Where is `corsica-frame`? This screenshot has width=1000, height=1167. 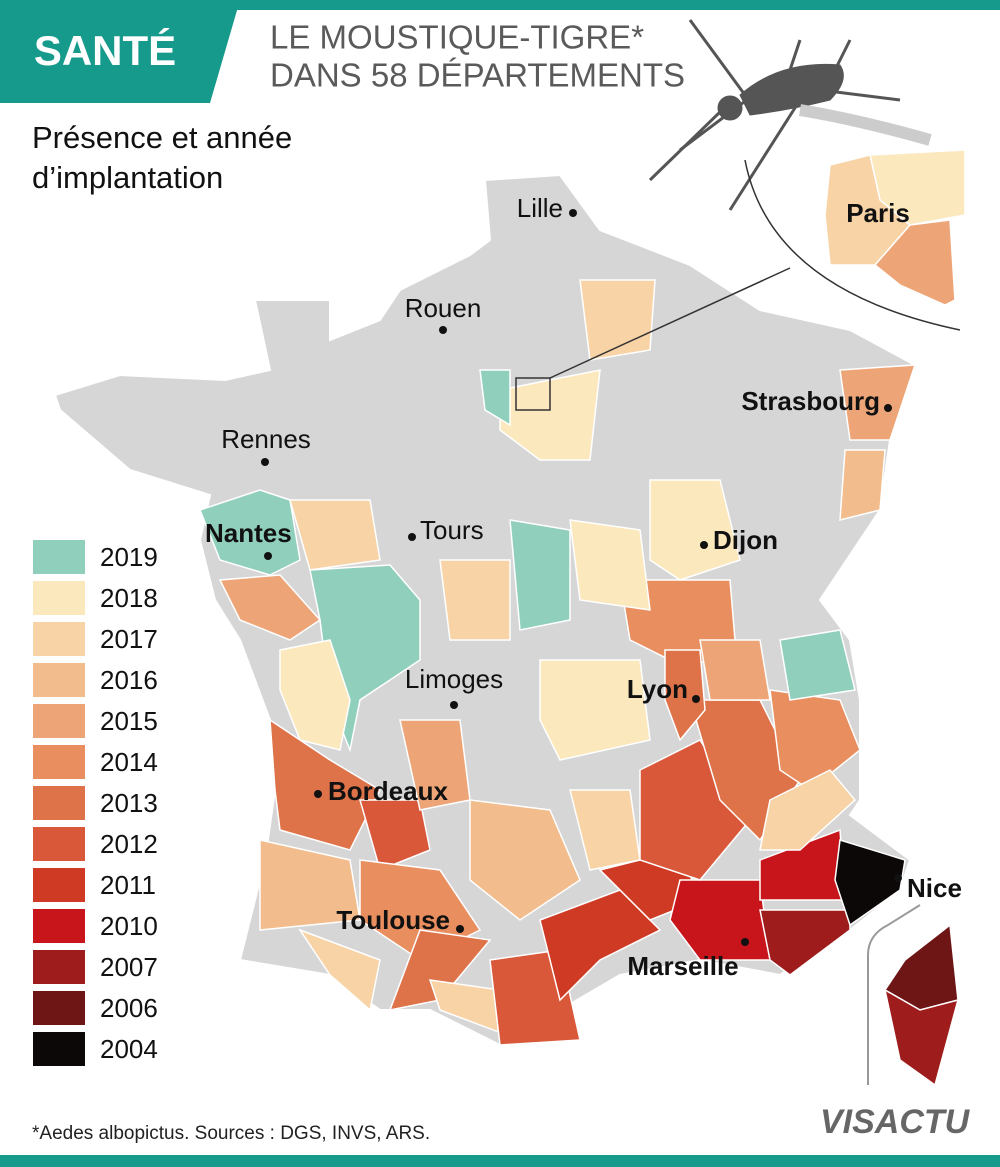 corsica-frame is located at coordinates (894, 994).